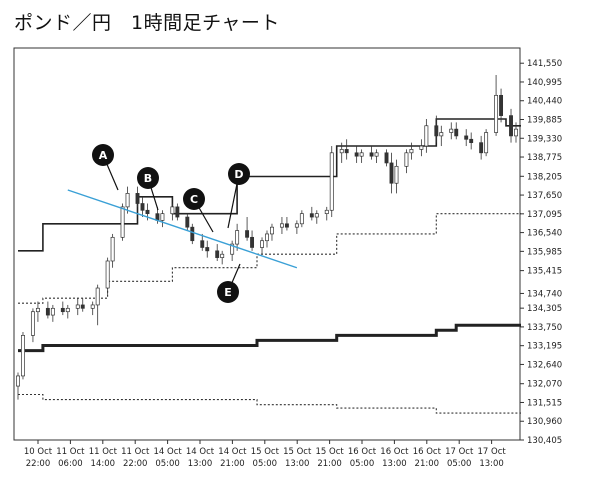 The image size is (592, 500). Describe the element at coordinates (544, 102) in the screenshot. I see `y-tick-label: 140,440` at that location.